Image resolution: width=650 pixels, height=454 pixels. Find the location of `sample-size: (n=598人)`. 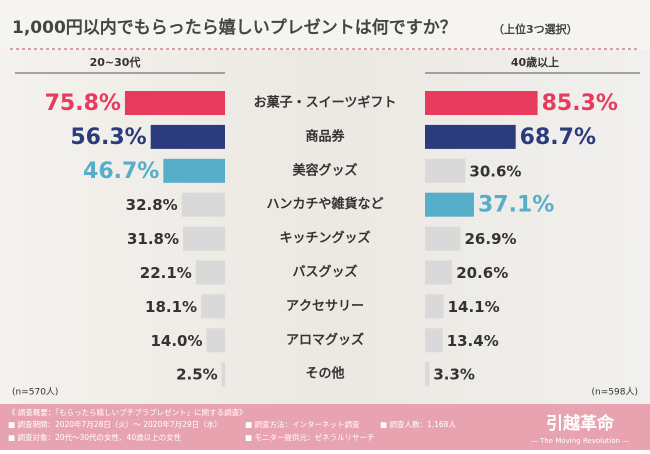

sample-size: (n=598人) is located at coordinates (615, 392).